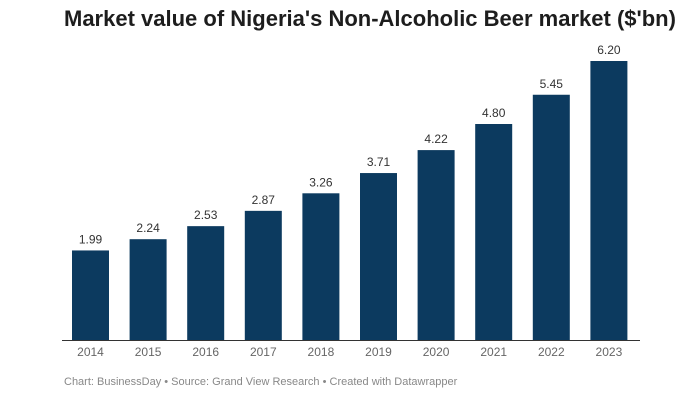 The height and width of the screenshot is (400, 700). I want to click on data-label: 3.71, so click(379, 162).